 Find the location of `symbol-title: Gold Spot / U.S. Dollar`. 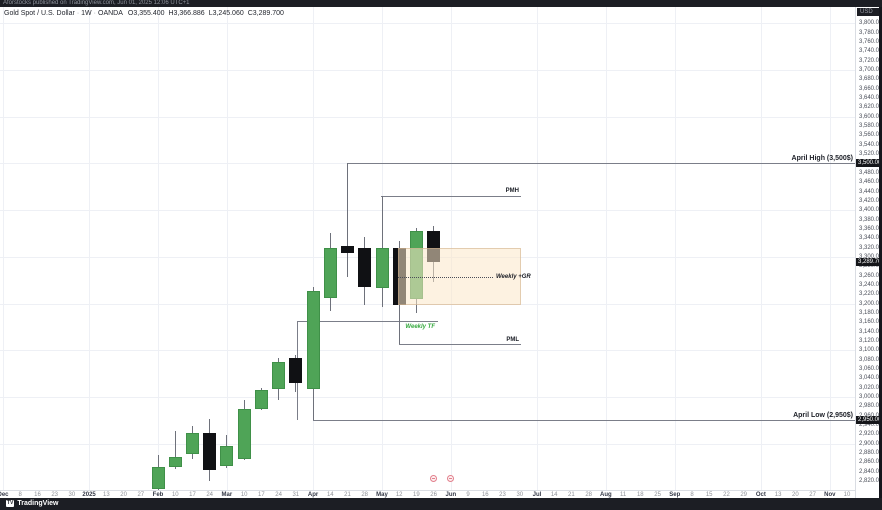

symbol-title: Gold Spot / U.S. Dollar is located at coordinates (39, 13).